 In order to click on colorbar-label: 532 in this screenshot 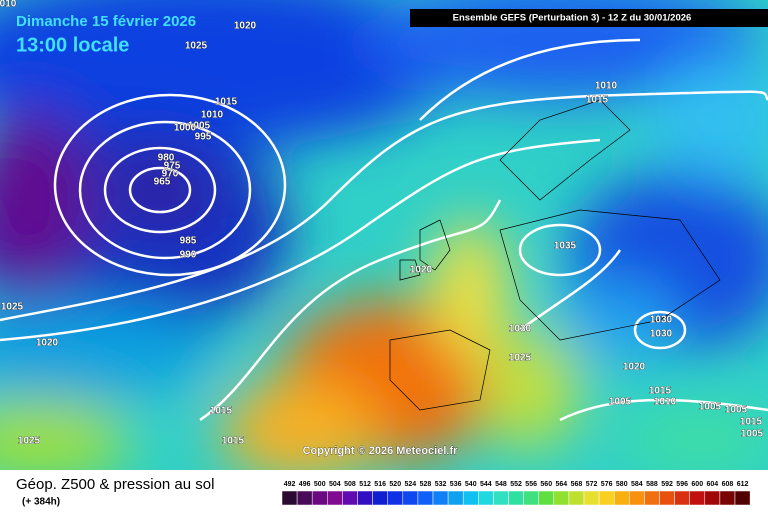, I will do `click(441, 484)`.